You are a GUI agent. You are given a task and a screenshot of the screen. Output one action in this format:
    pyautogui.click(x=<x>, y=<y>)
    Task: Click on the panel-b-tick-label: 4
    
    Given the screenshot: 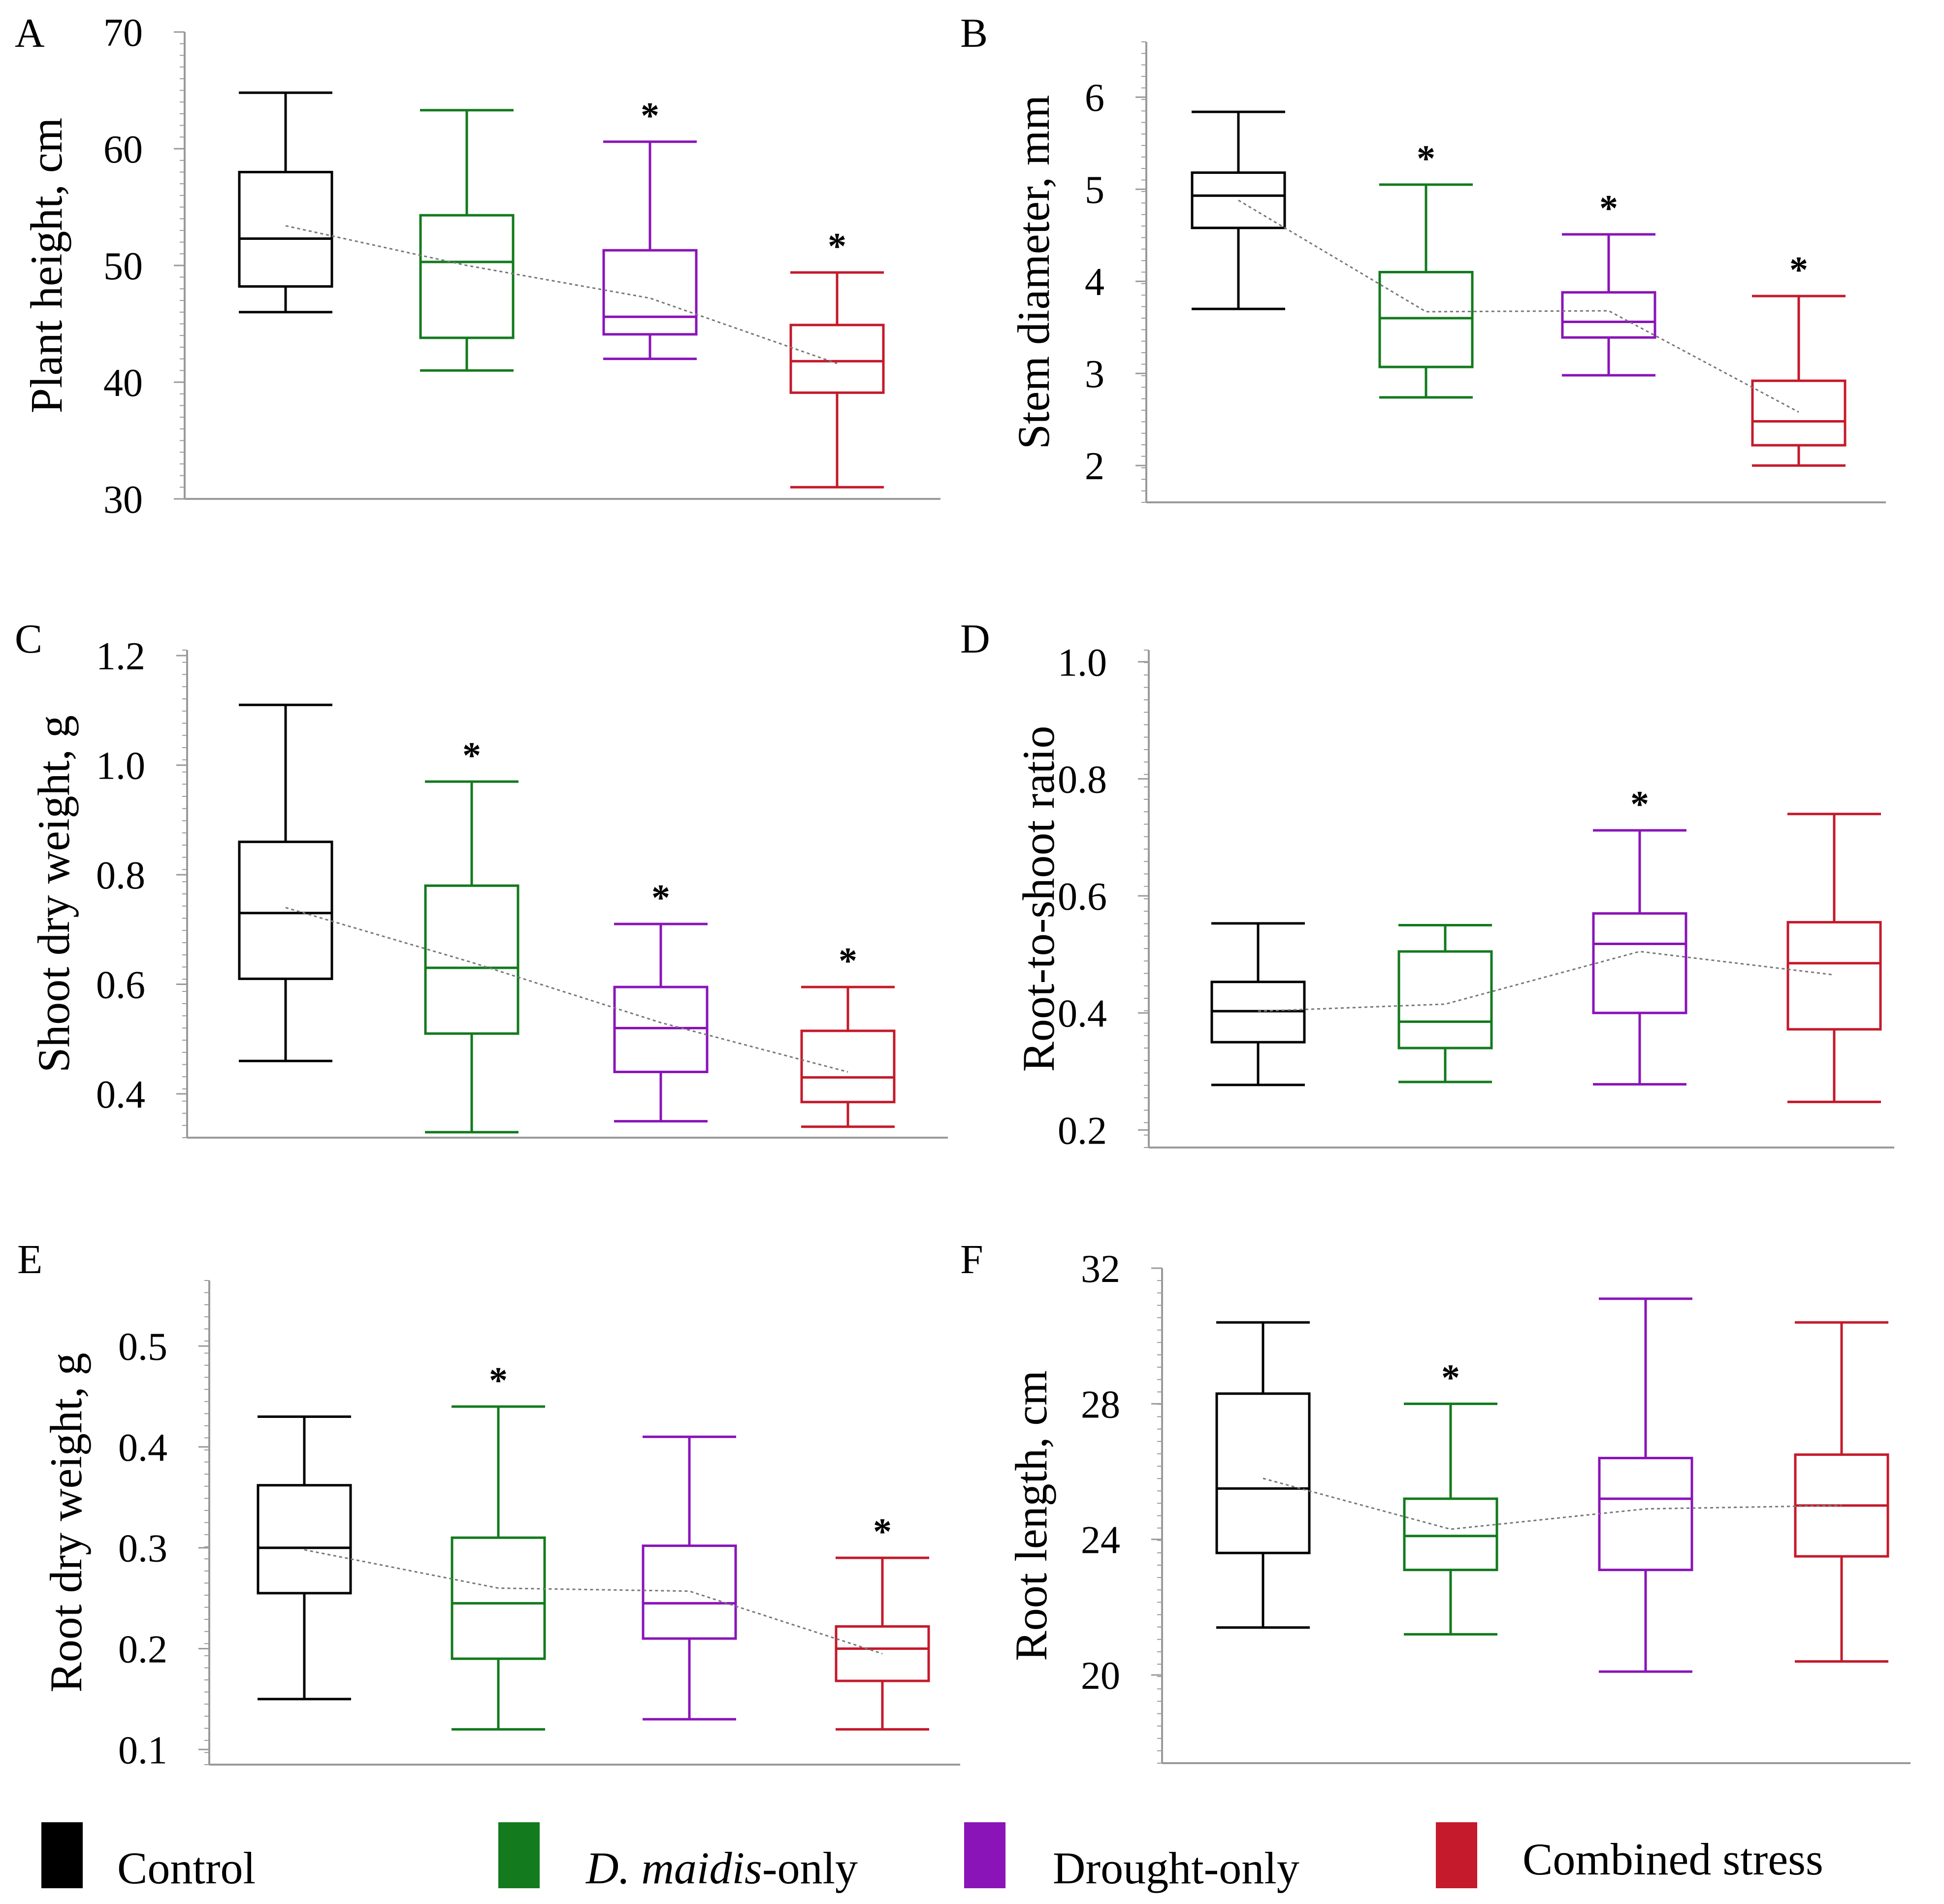 What is the action you would take?
    pyautogui.click(x=1095, y=282)
    